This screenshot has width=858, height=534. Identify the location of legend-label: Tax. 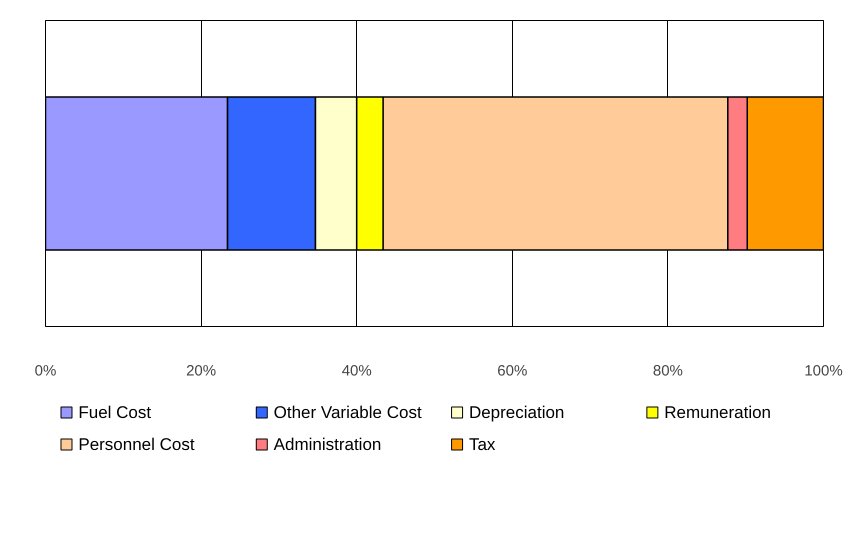
(482, 444).